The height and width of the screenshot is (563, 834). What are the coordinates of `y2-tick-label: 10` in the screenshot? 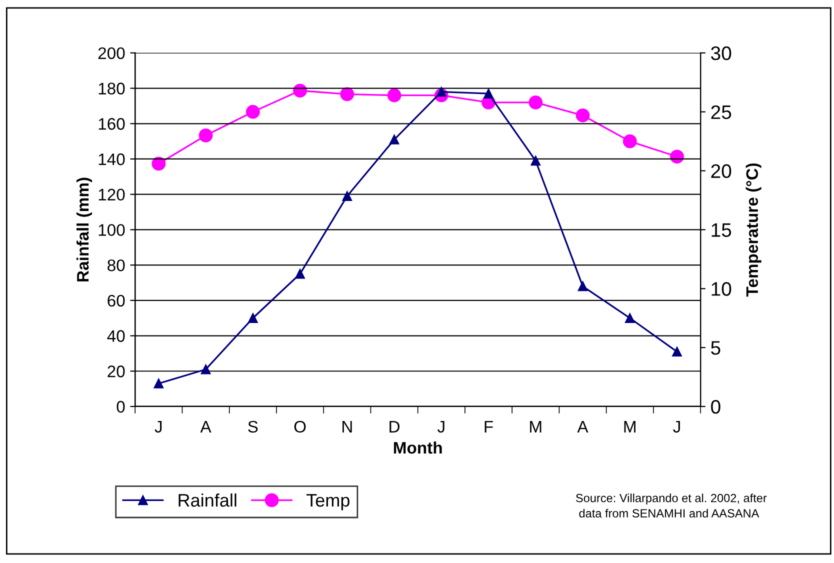 It's located at (722, 289).